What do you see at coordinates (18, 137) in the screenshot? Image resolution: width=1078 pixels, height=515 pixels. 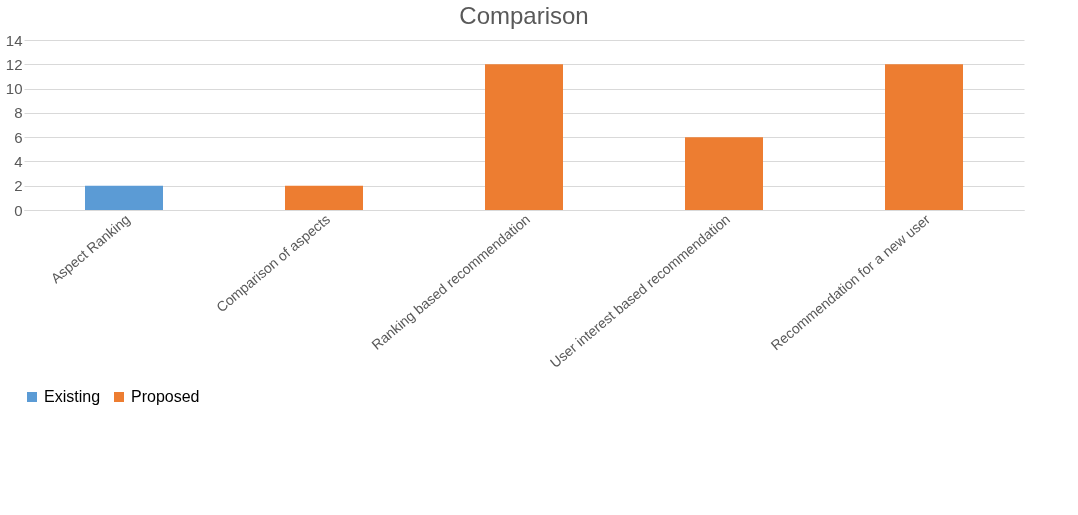 I see `y-tick-label: 6` at bounding box center [18, 137].